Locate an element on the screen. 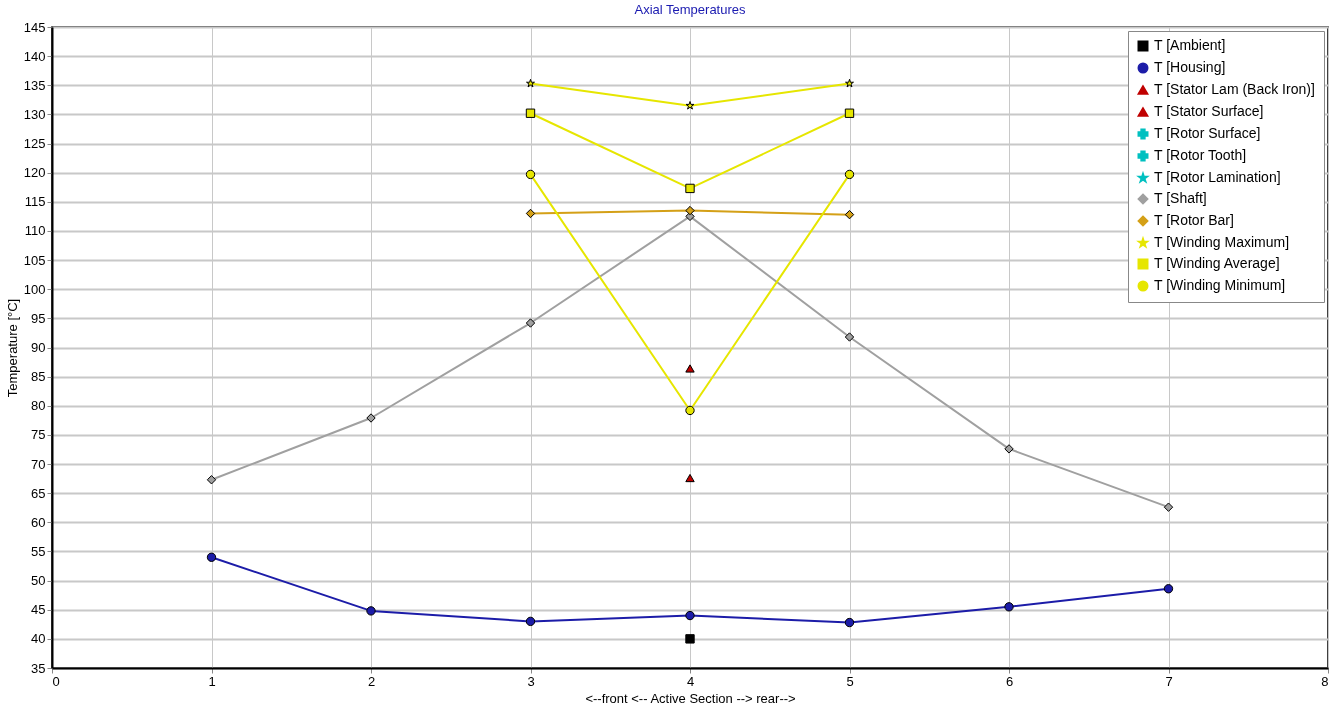 This screenshot has height=711, width=1343. y-tick-label: 135 is located at coordinates (34, 85).